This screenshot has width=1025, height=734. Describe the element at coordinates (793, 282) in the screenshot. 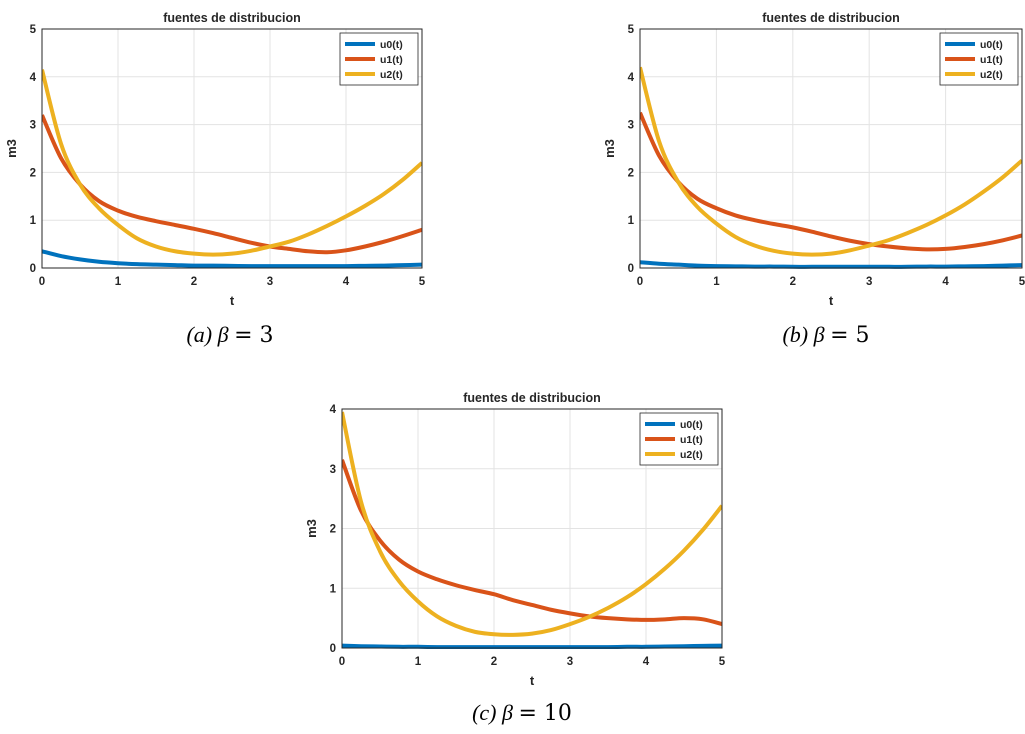

I see `x-tick-label-b: 2` at that location.